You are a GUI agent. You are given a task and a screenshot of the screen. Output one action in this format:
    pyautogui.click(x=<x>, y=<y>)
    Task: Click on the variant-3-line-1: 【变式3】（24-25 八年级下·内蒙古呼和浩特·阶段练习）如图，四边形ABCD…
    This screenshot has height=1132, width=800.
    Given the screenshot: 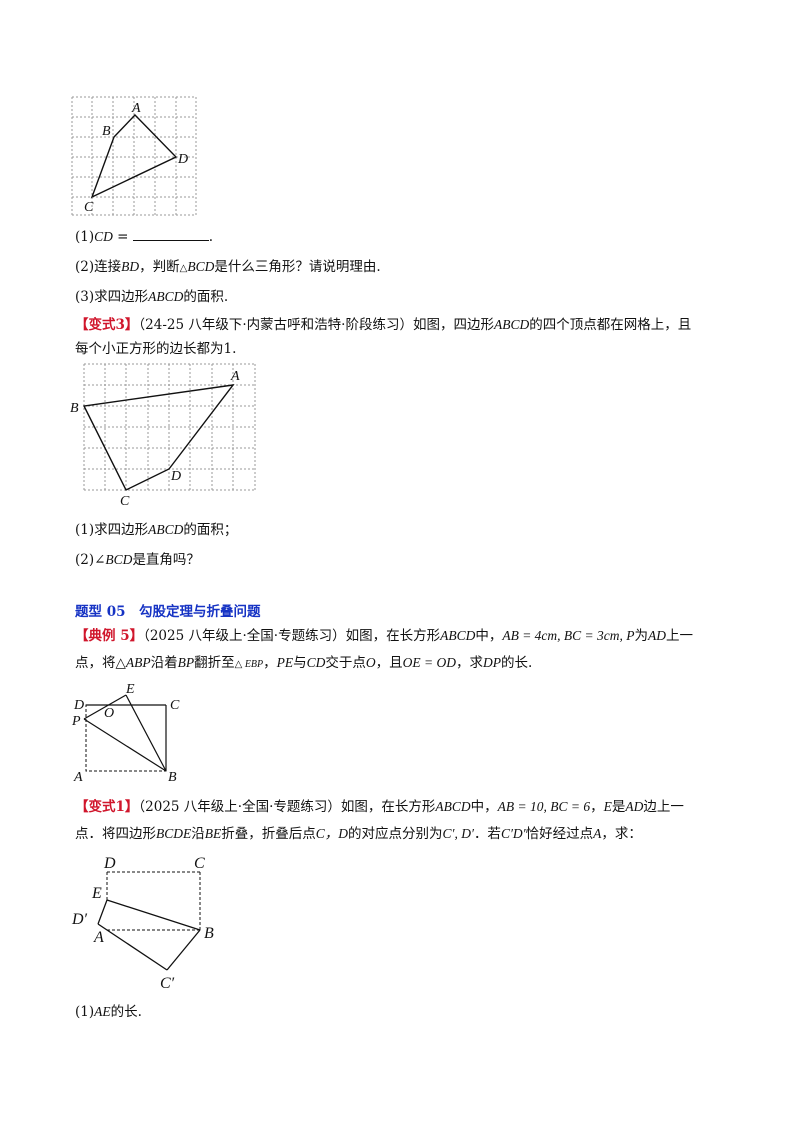 What is the action you would take?
    pyautogui.click(x=383, y=325)
    